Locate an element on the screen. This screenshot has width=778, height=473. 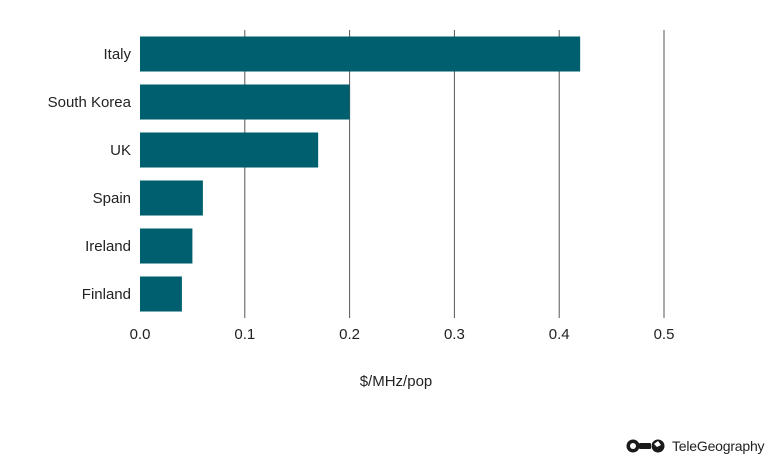
x-tick-label: 0.4 is located at coordinates (559, 334).